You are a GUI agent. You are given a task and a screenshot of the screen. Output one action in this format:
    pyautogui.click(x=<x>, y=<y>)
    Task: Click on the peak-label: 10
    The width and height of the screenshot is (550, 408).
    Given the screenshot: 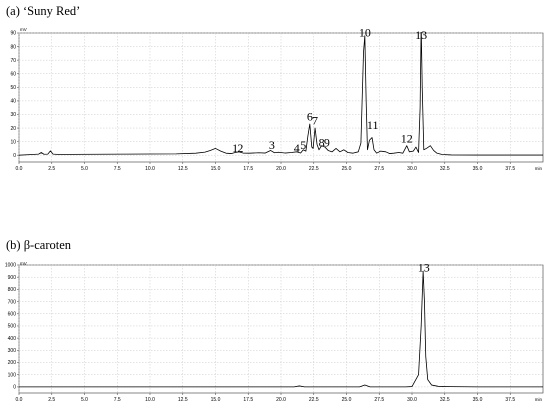 What is the action you would take?
    pyautogui.click(x=365, y=32)
    